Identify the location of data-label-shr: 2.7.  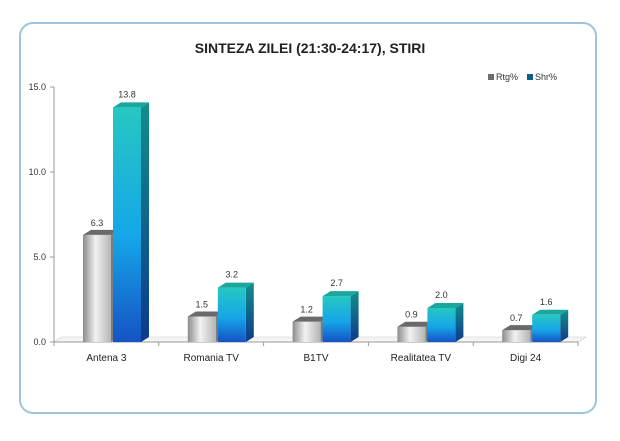
(336, 283).